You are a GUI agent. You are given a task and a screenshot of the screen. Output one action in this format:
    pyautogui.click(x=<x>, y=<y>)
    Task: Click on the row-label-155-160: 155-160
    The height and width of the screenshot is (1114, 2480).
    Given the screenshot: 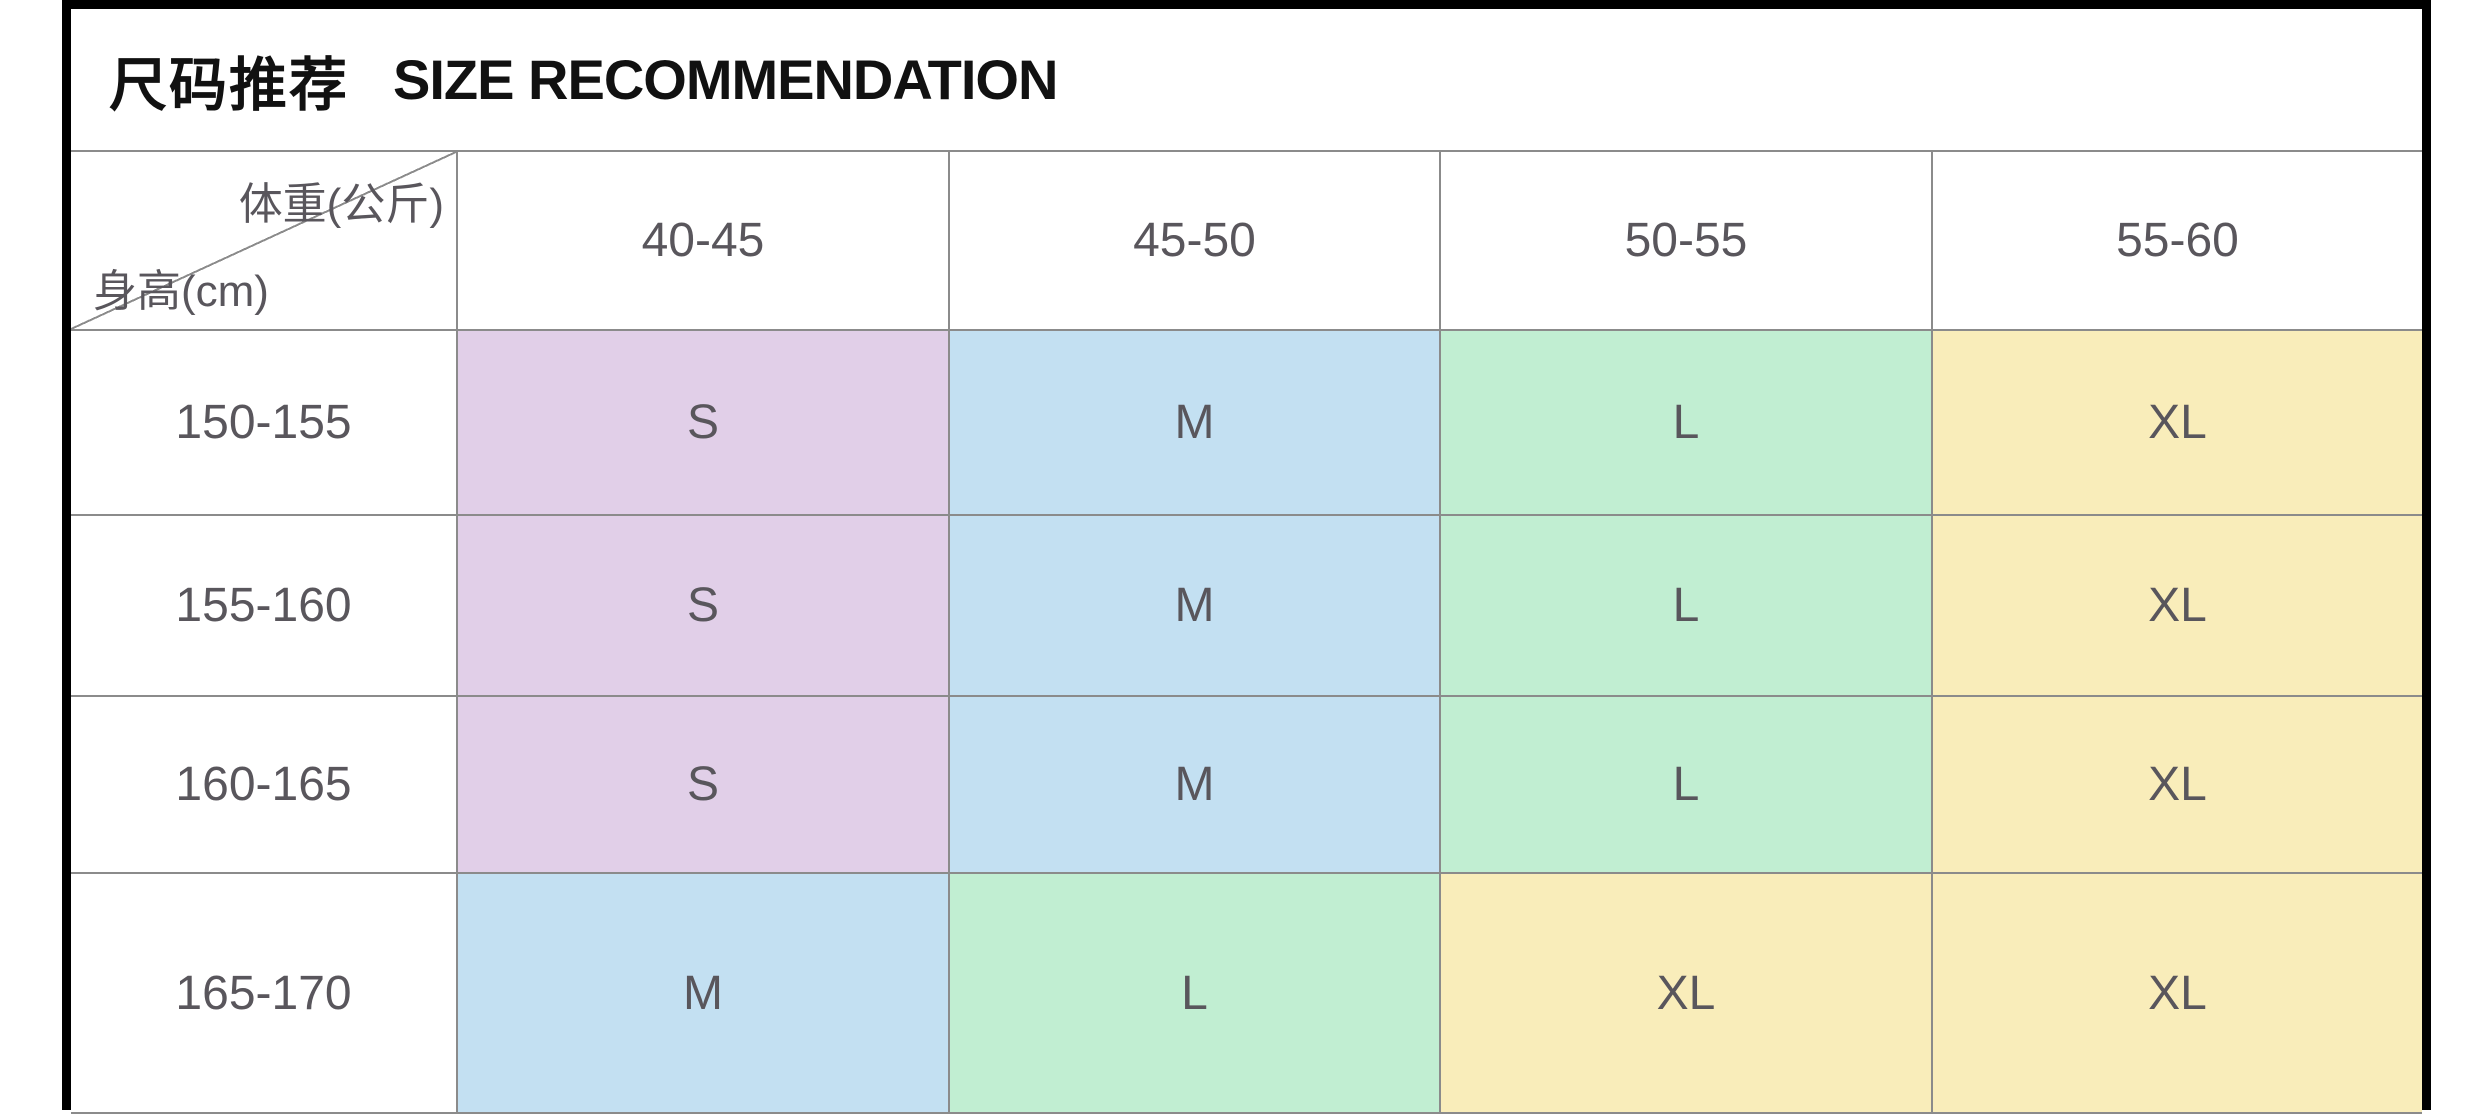 What is the action you would take?
    pyautogui.click(x=264, y=606)
    